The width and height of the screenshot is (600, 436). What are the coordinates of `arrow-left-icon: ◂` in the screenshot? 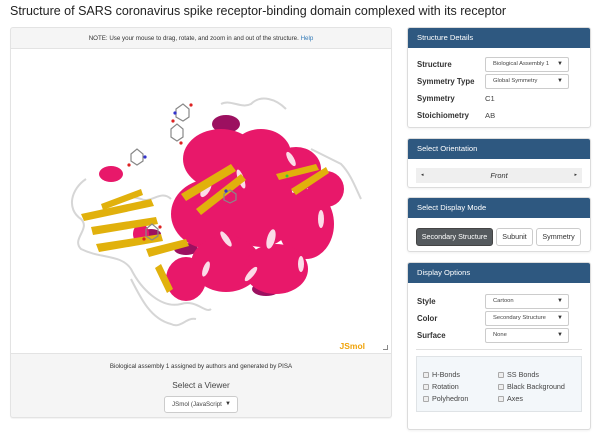 It's located at (422, 175).